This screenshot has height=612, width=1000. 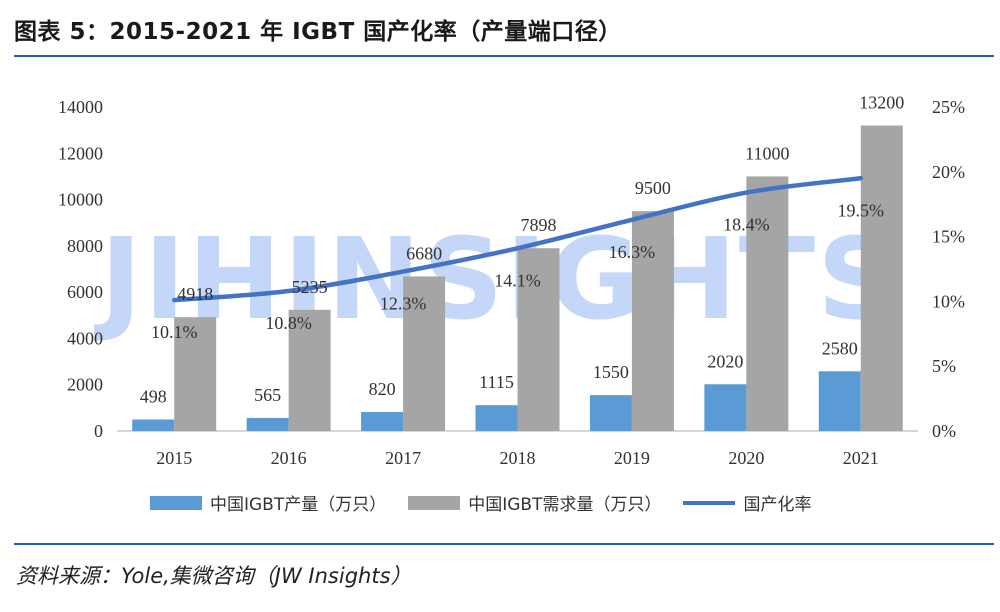 I want to click on y-left-tick-label: 2000, so click(x=85, y=385).